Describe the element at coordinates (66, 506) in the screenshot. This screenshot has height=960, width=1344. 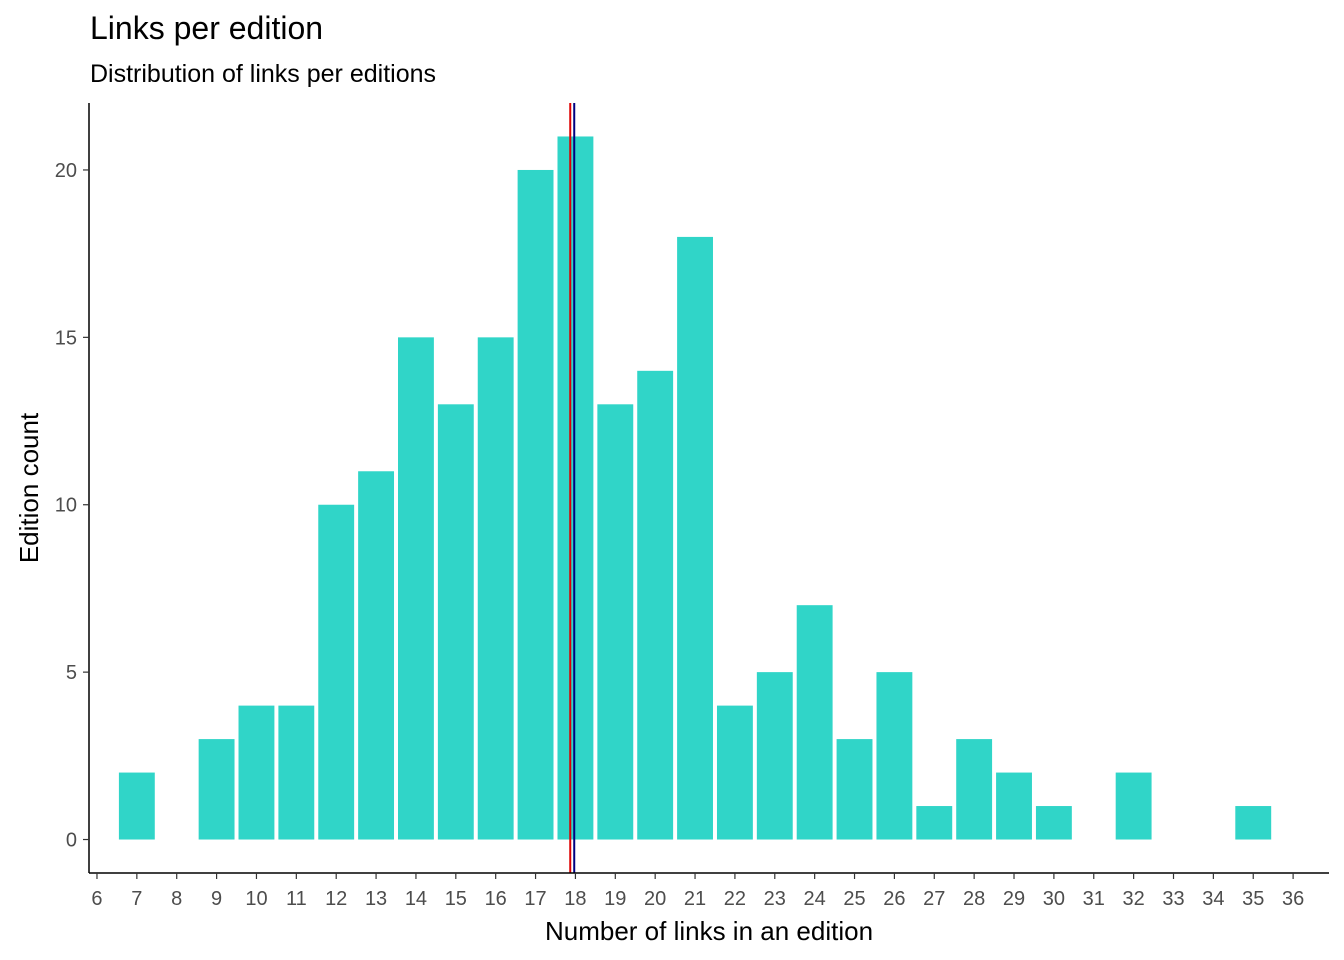
I see `y-tick-label: 10` at that location.